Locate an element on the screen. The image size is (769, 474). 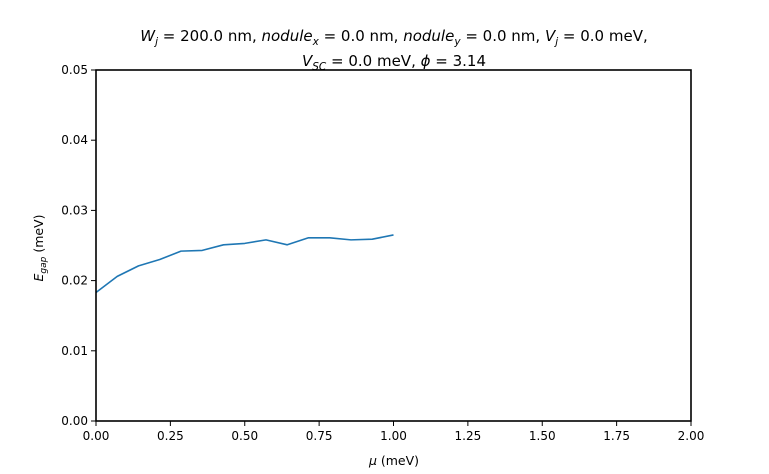
x-tick-label: 0.25 is located at coordinates (170, 436).